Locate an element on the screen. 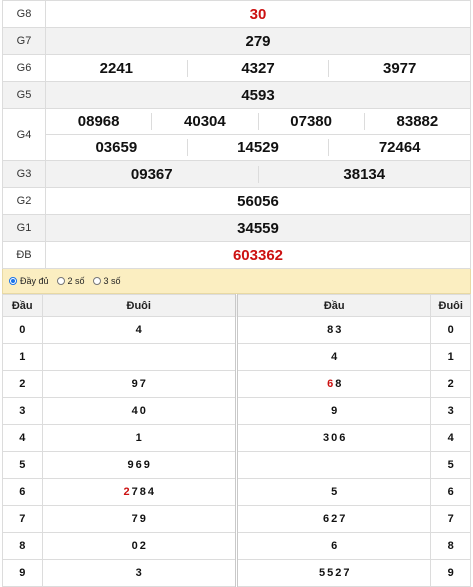 The image size is (473, 587). dau-list-digit: 4 is located at coordinates (334, 357).